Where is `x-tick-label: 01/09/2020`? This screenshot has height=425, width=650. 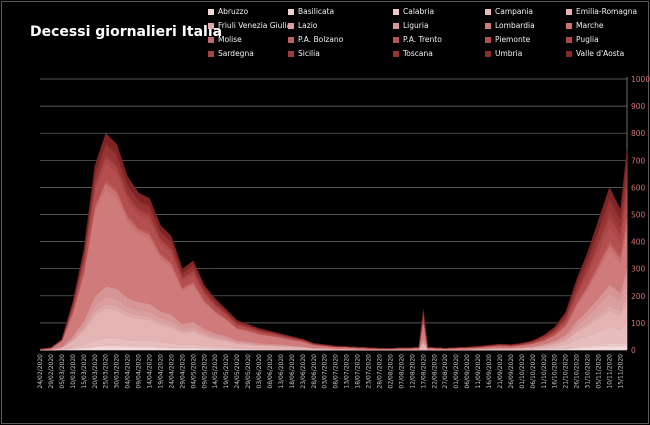
x-tick-label: 01/09/2020 is located at coordinates (456, 371).